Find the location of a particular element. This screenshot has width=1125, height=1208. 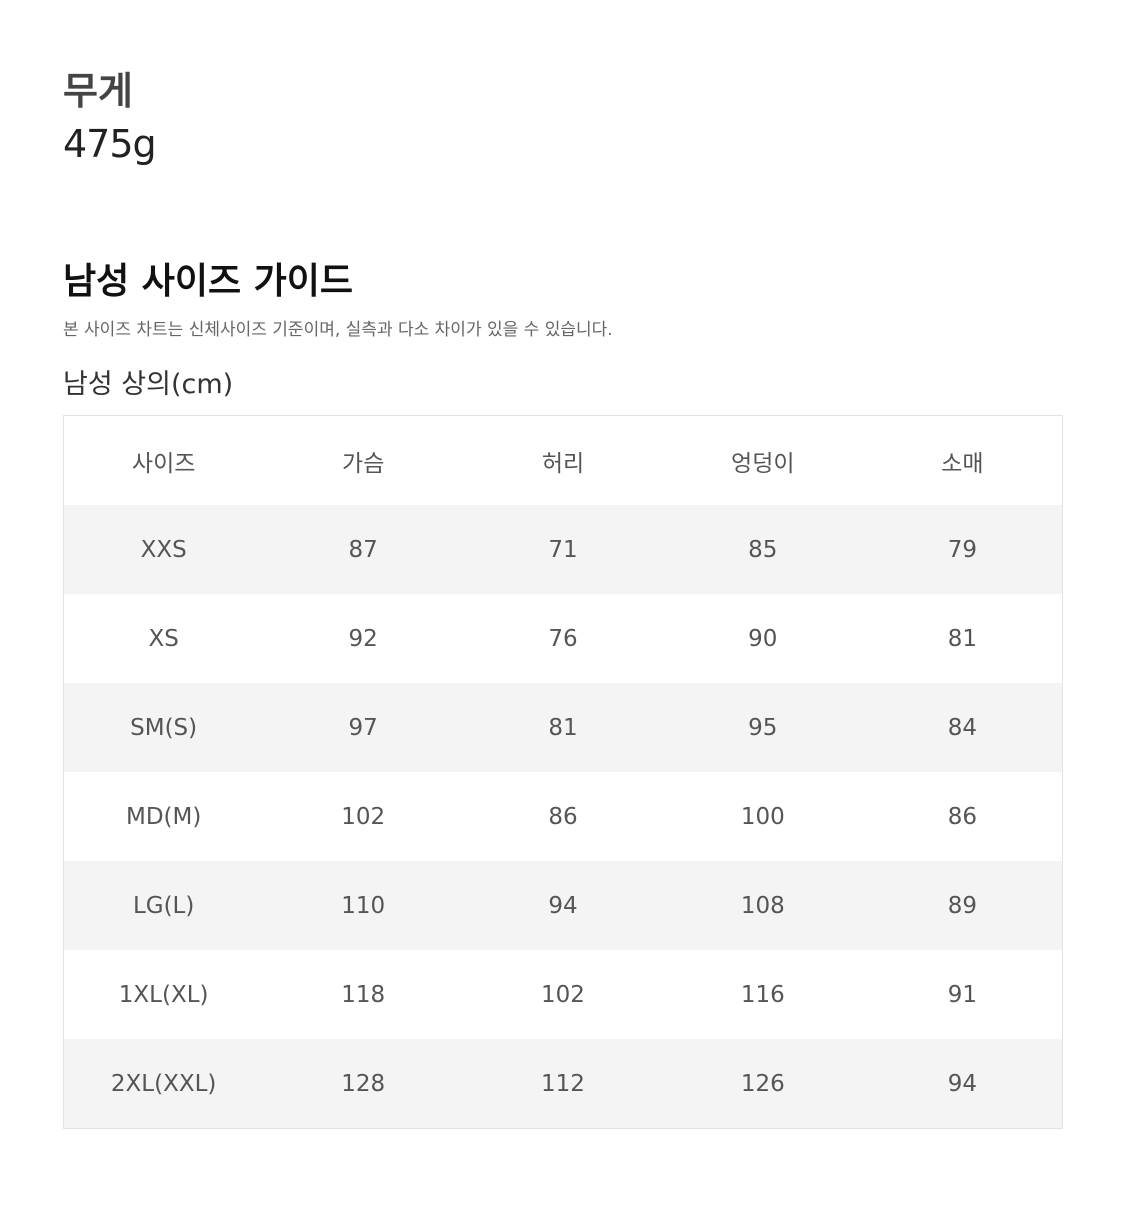

table-cell: 108 is located at coordinates (762, 905).